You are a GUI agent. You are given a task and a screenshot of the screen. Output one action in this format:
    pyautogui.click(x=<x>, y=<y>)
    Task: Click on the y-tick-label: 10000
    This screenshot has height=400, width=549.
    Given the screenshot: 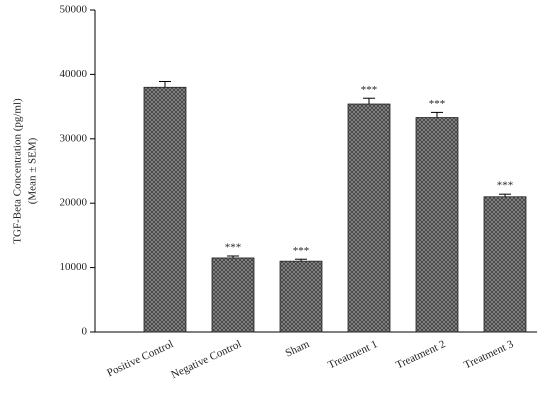 What is the action you would take?
    pyautogui.click(x=74, y=267)
    